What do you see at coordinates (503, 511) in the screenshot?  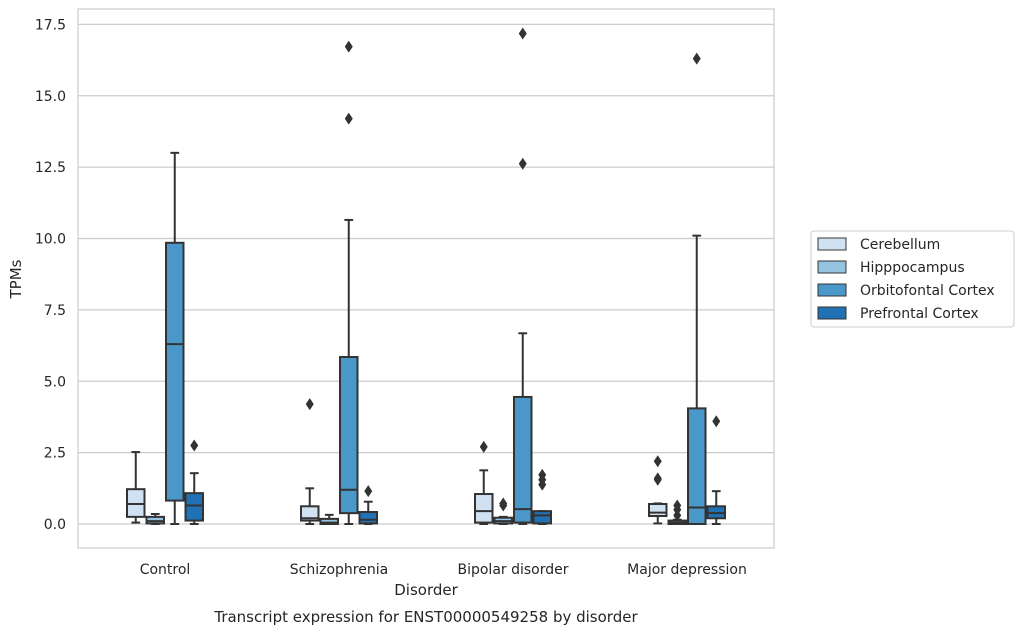 I see `box-bipolar-disorder-hipppocampus` at bounding box center [503, 511].